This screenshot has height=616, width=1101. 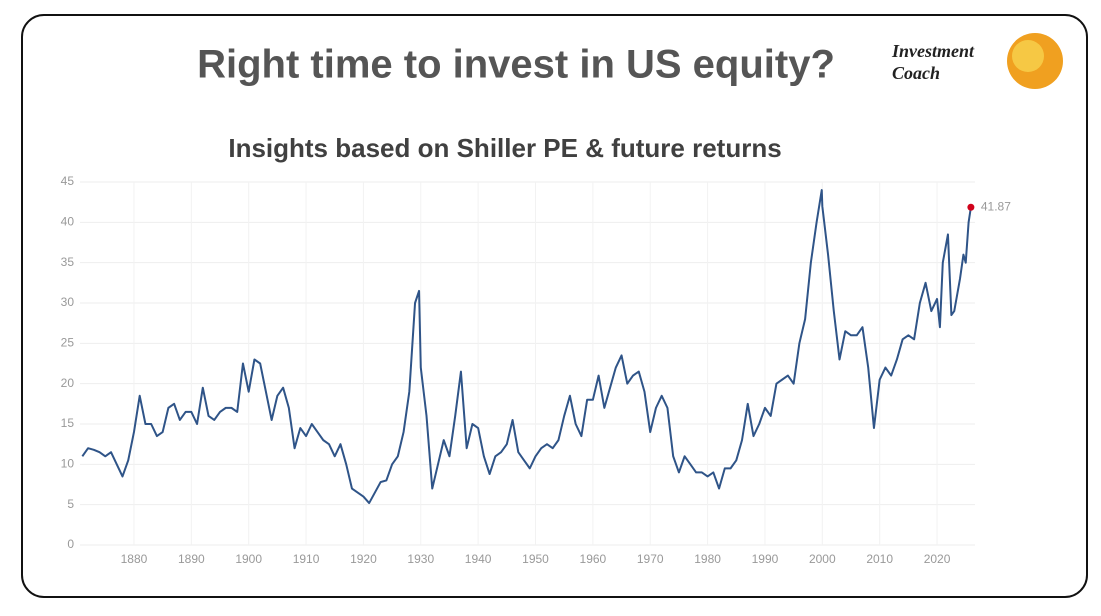 What do you see at coordinates (306, 559) in the screenshot?
I see `x-tick-label: 1910` at bounding box center [306, 559].